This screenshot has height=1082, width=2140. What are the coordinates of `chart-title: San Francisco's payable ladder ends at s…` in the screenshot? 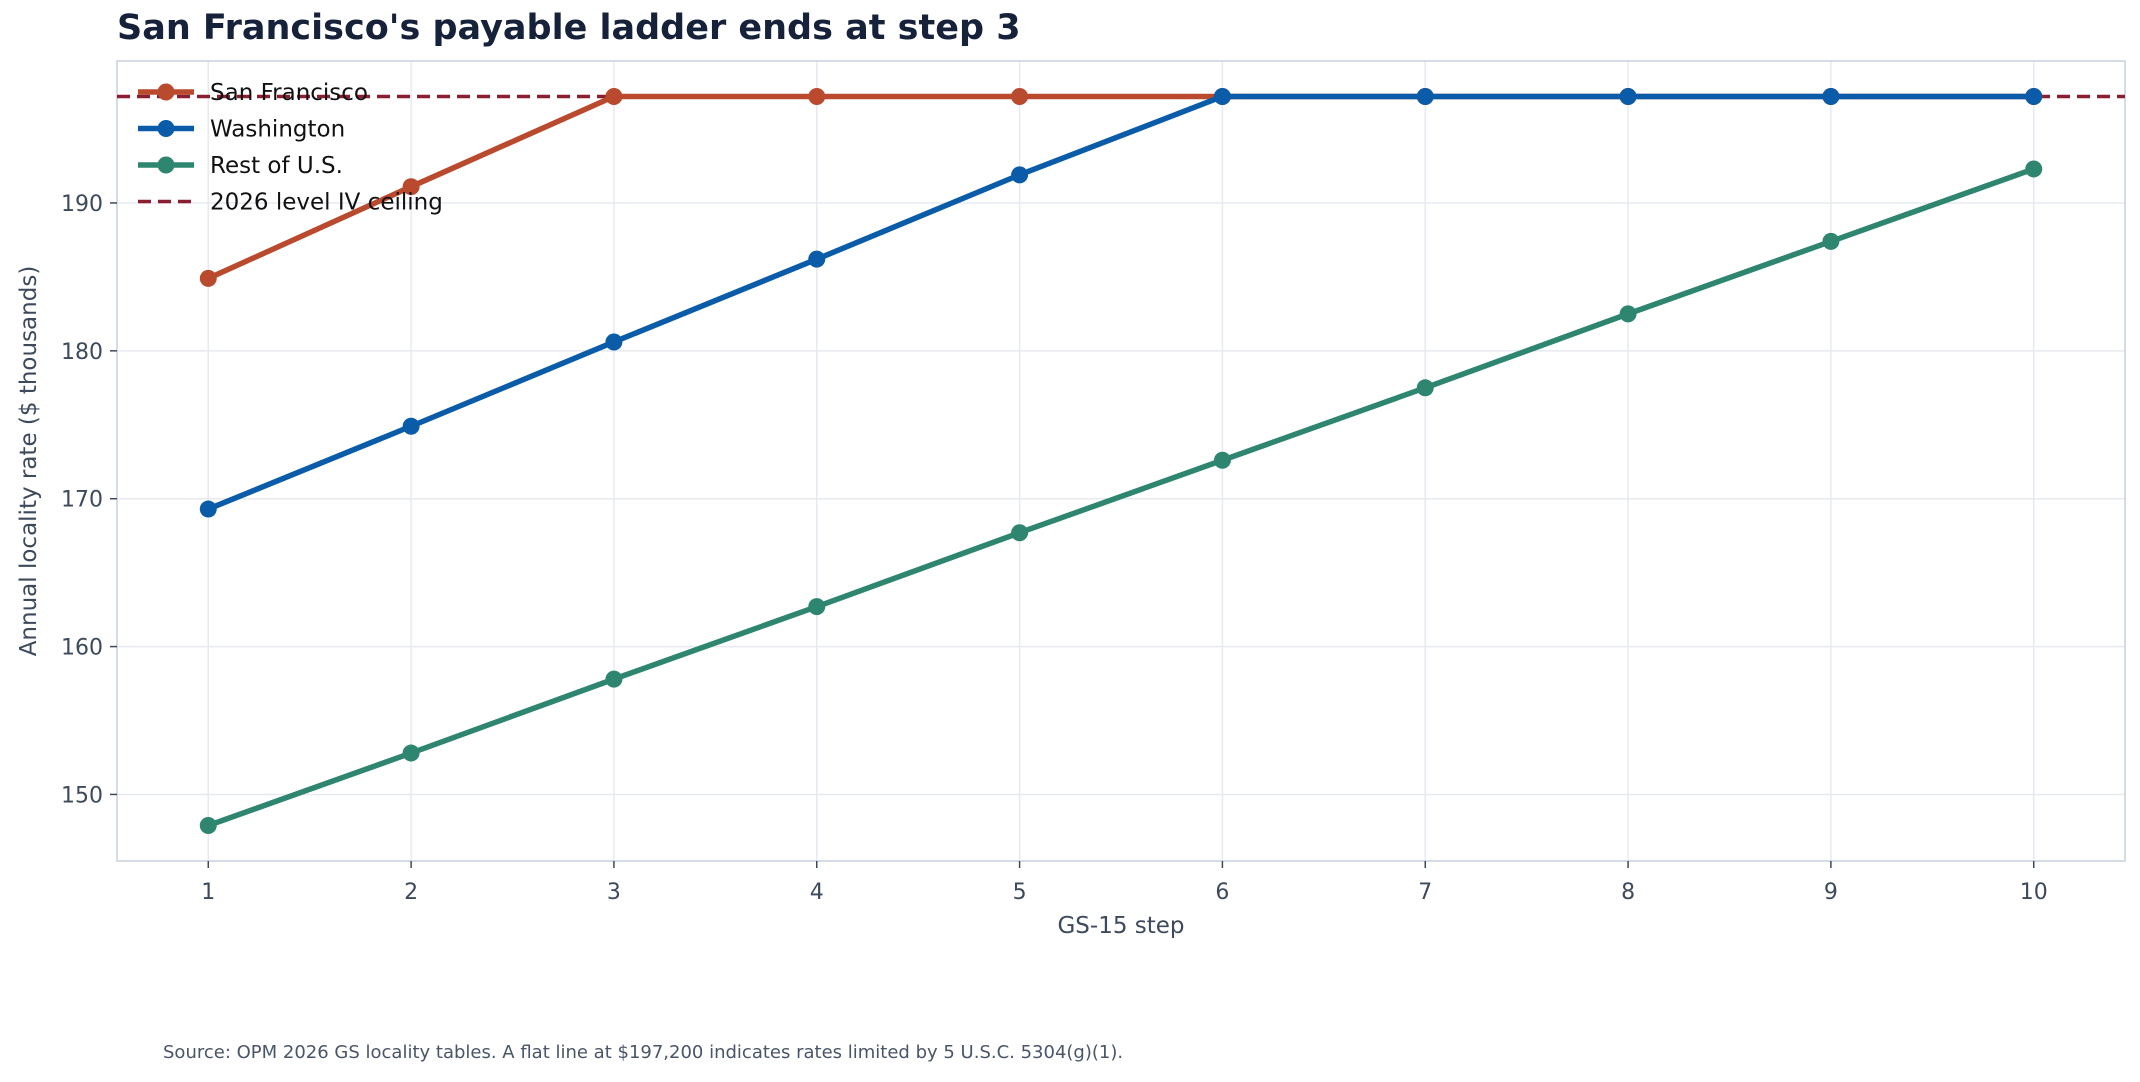 It's located at (569, 28).